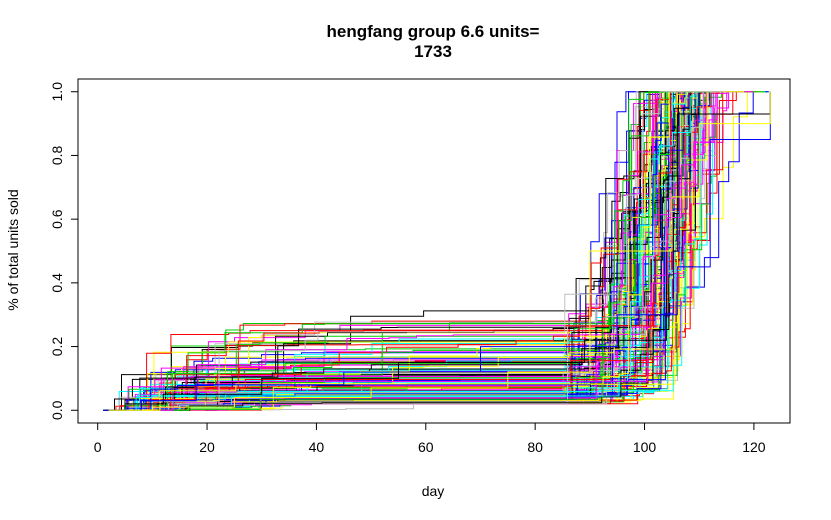 This screenshot has width=831, height=520. What do you see at coordinates (57, 347) in the screenshot?
I see `y-tick-label: 0.2` at bounding box center [57, 347].